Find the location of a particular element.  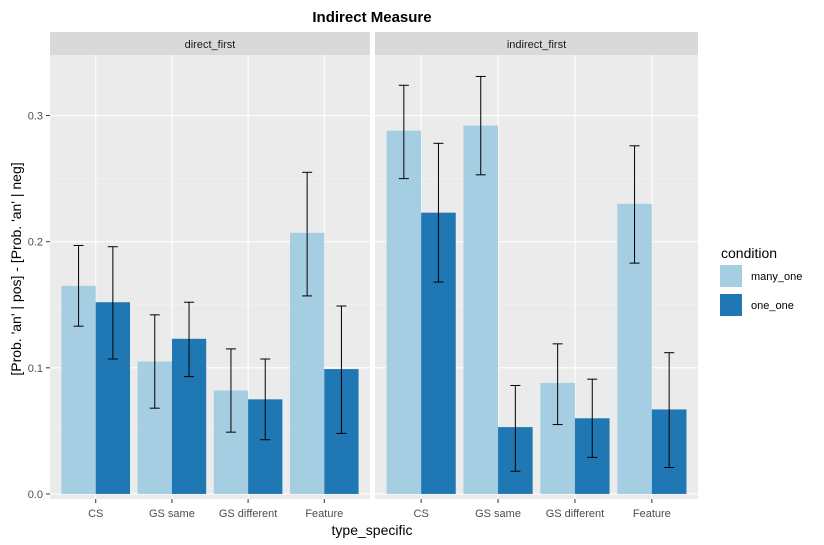

y-tick-label: 0.3 is located at coordinates (35, 117).